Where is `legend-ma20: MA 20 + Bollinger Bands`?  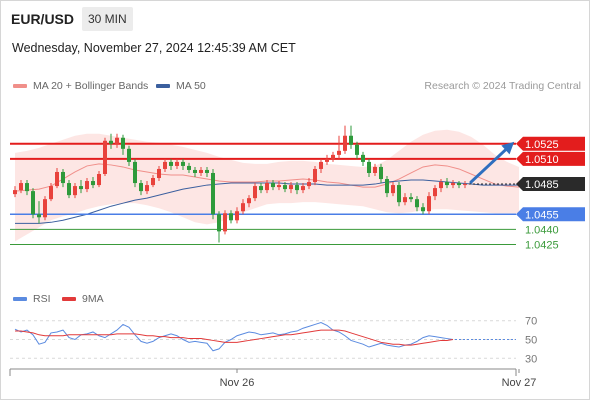 legend-ma20: MA 20 + Bollinger Bands is located at coordinates (80, 86).